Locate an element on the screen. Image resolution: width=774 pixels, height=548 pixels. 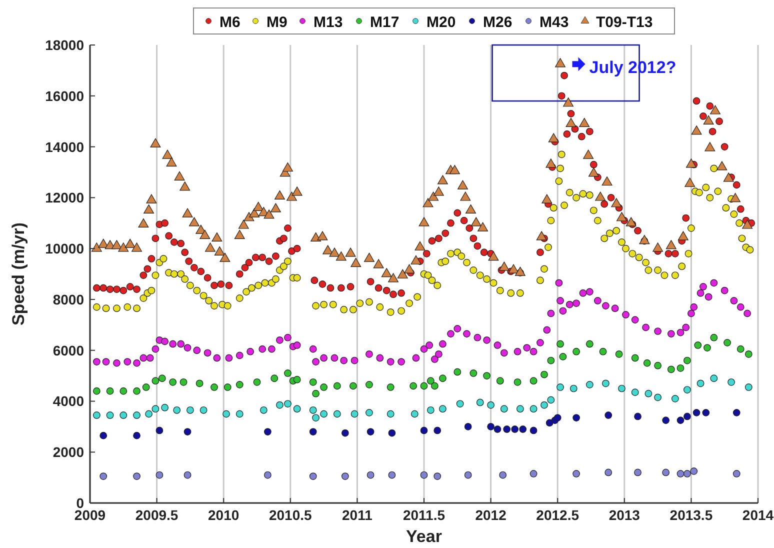
y-tick-label: 12000 is located at coordinates (64, 198).